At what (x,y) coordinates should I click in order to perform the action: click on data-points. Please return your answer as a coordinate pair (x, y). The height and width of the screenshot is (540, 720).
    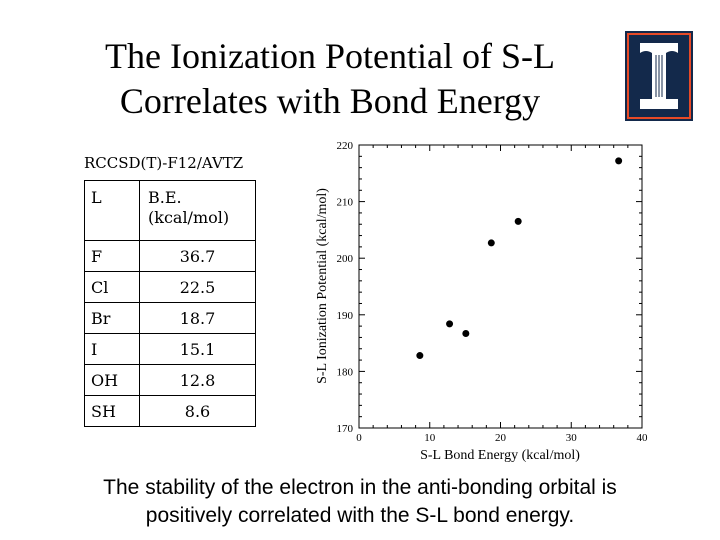
    Looking at the image, I should click on (519, 258).